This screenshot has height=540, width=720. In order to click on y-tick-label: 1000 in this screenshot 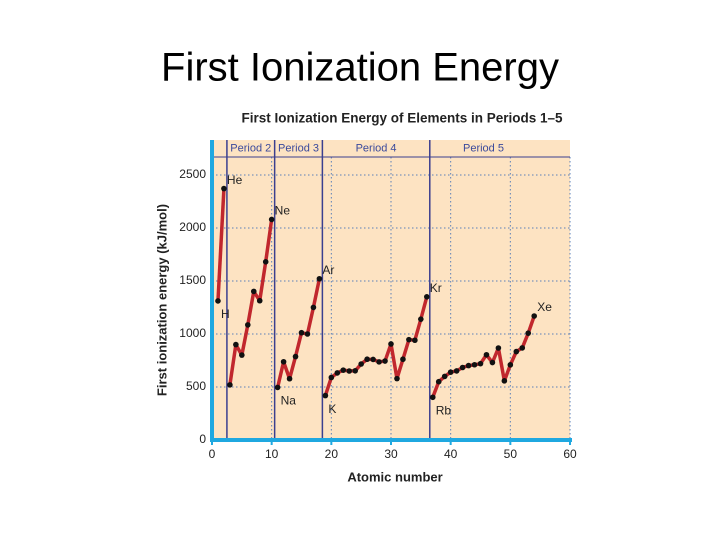, I will do `click(192, 333)`.